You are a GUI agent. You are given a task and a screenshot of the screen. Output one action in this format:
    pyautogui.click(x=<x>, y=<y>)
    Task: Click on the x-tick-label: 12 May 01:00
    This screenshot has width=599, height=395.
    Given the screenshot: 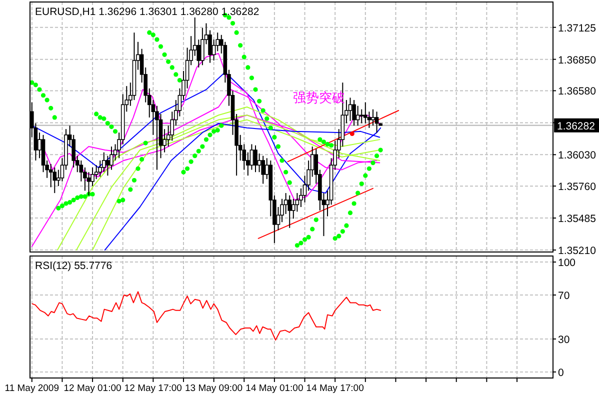 What is the action you would take?
    pyautogui.click(x=93, y=388)
    